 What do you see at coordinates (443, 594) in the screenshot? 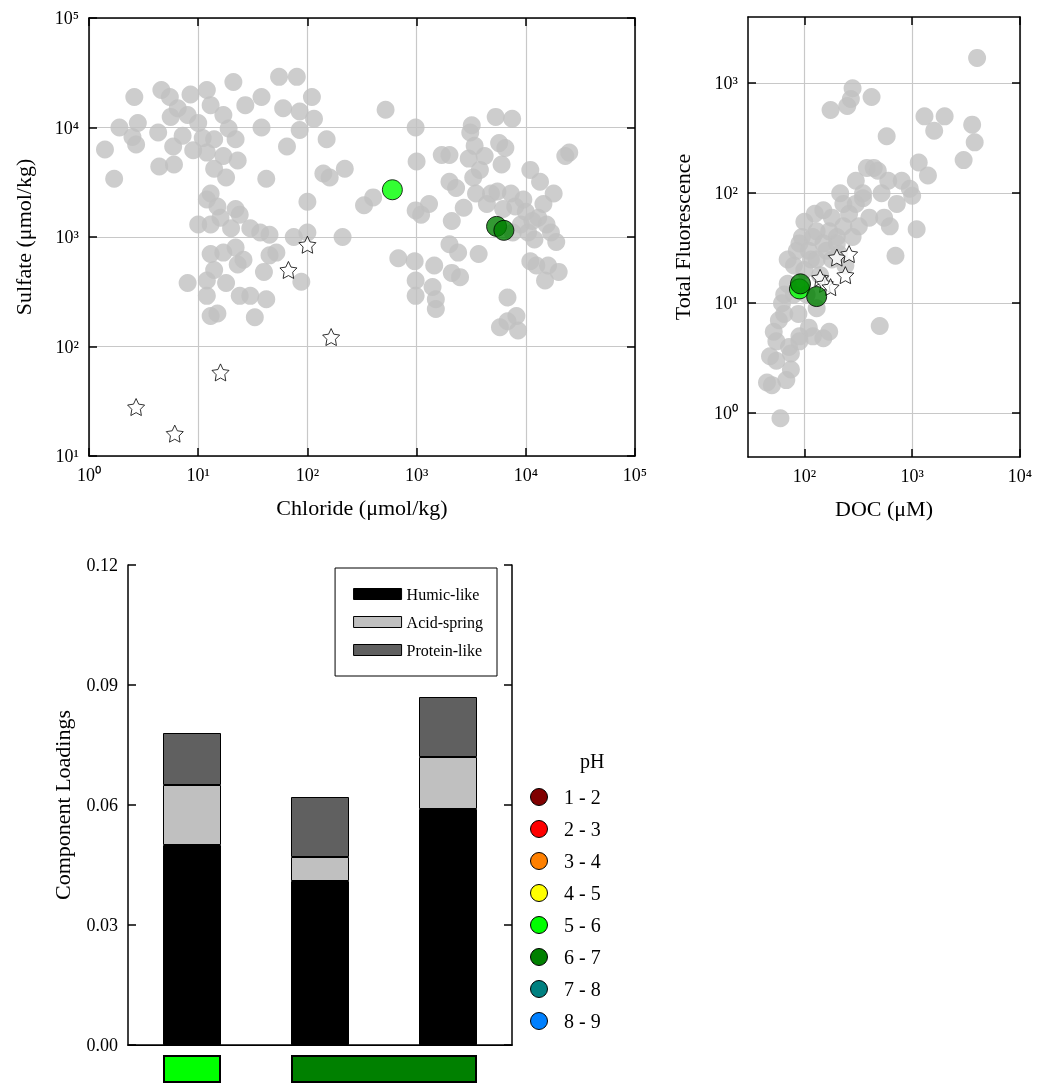
I see `legend-label: Humic-like` at bounding box center [443, 594].